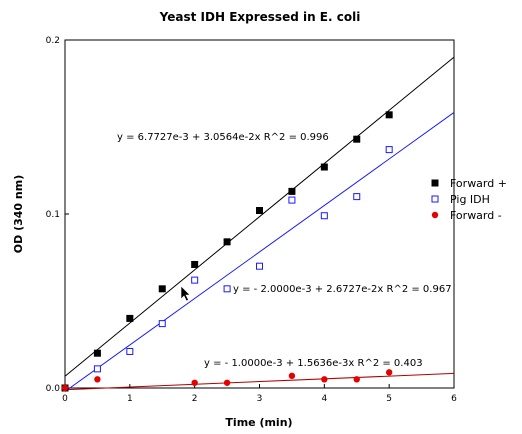 Image resolution: width=522 pixels, height=434 pixels. I want to click on equation-forward-plus: y = 6.7727e-3 + 3.0564e-2x R^2 = 0.996, so click(223, 137).